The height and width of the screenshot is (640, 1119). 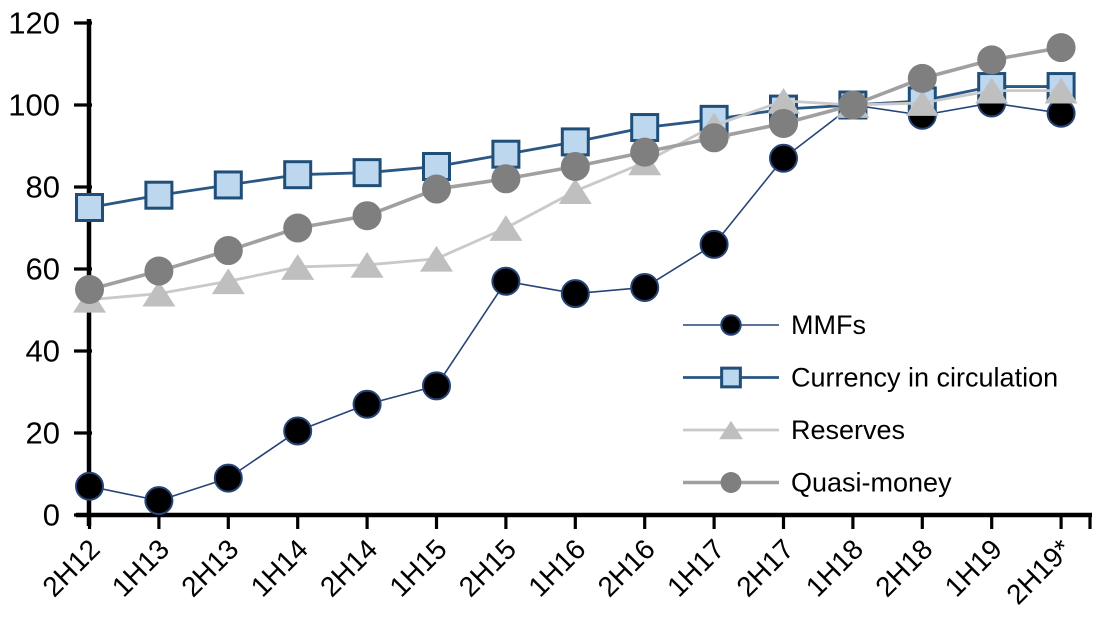 What do you see at coordinates (848, 430) in the screenshot?
I see `legend-label: Reserves` at bounding box center [848, 430].